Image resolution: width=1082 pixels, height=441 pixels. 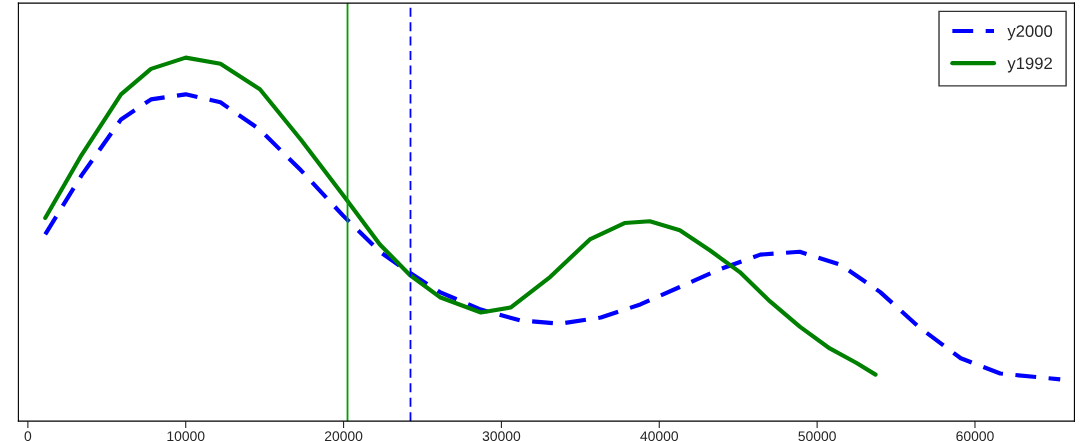 What do you see at coordinates (501, 436) in the screenshot?
I see `x-tick-label: 30000` at bounding box center [501, 436].